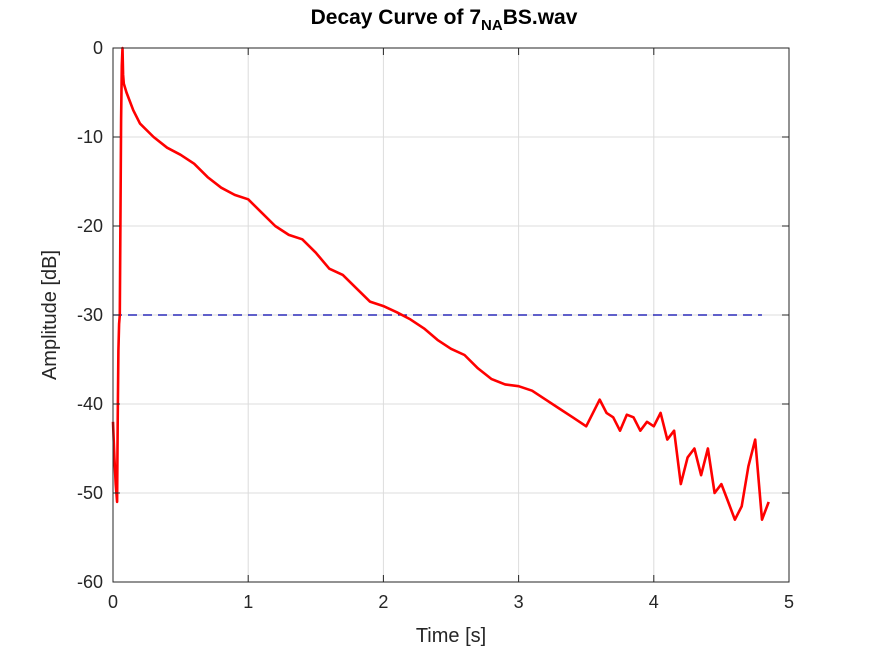 This screenshot has height=654, width=872. I want to click on x-tick-label-1: 1, so click(248, 602).